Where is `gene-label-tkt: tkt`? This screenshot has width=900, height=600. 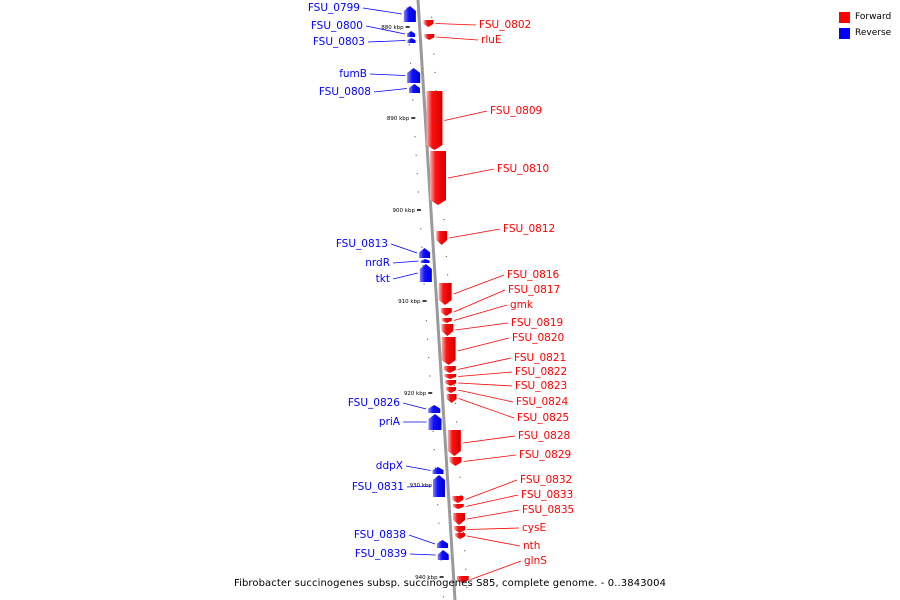 gene-label-tkt: tkt is located at coordinates (383, 279).